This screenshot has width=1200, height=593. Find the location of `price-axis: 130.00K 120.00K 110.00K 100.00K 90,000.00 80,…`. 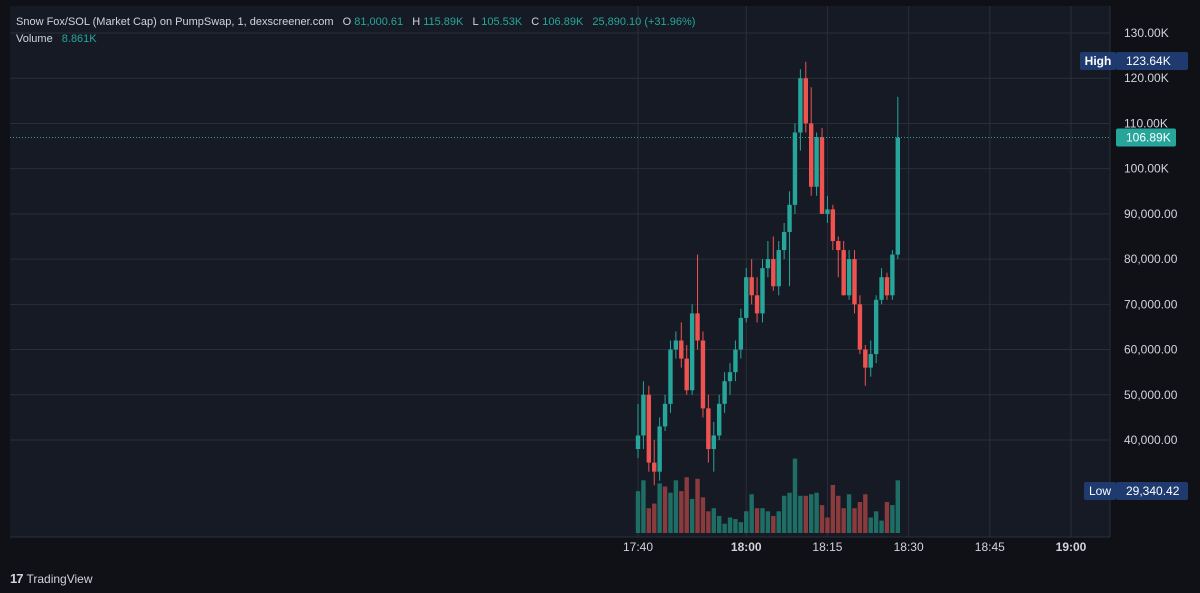

price-axis: 130.00K 120.00K 110.00K 100.00K 90,000.00 80,… is located at coordinates (1151, 236).